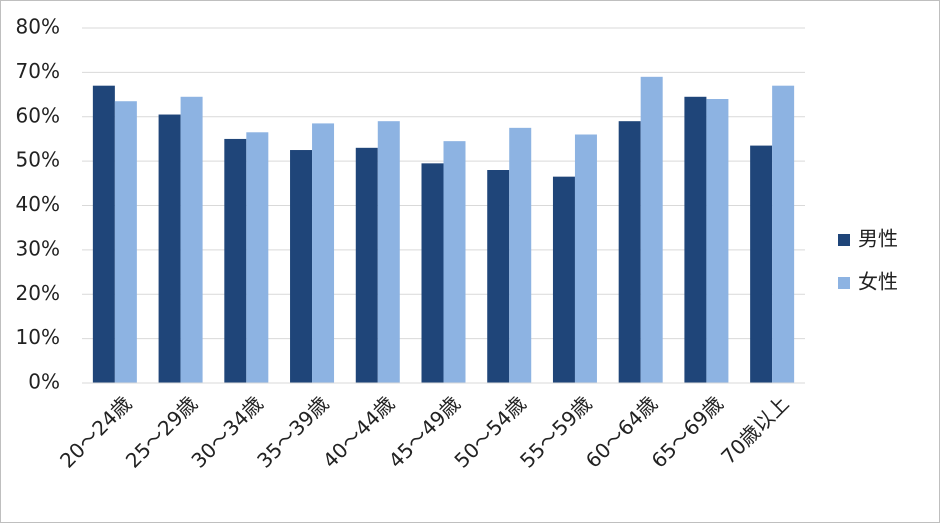 This screenshot has width=940, height=523. Describe the element at coordinates (878, 239) in the screenshot. I see `legend-label: 男性` at that location.